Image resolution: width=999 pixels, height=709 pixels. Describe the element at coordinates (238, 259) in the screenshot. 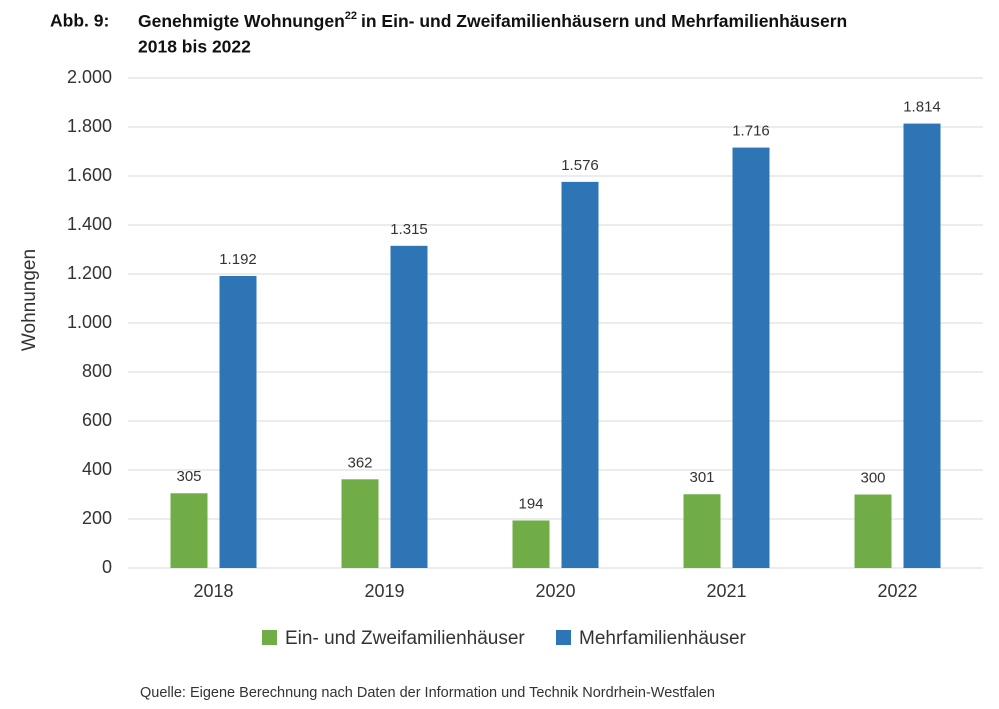

I see `value-label: 1.192` at that location.